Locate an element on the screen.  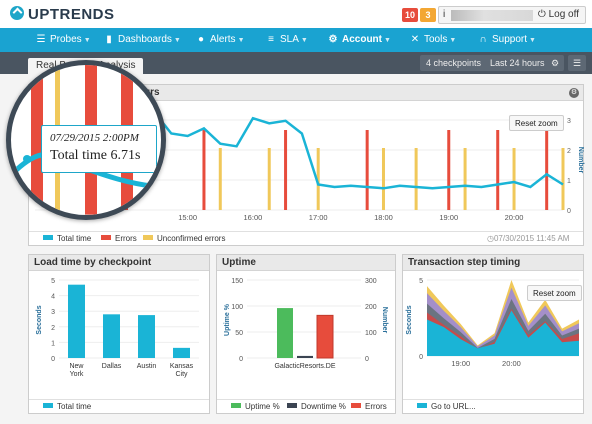
y-tick-label: 5 is located at coordinates (421, 281).